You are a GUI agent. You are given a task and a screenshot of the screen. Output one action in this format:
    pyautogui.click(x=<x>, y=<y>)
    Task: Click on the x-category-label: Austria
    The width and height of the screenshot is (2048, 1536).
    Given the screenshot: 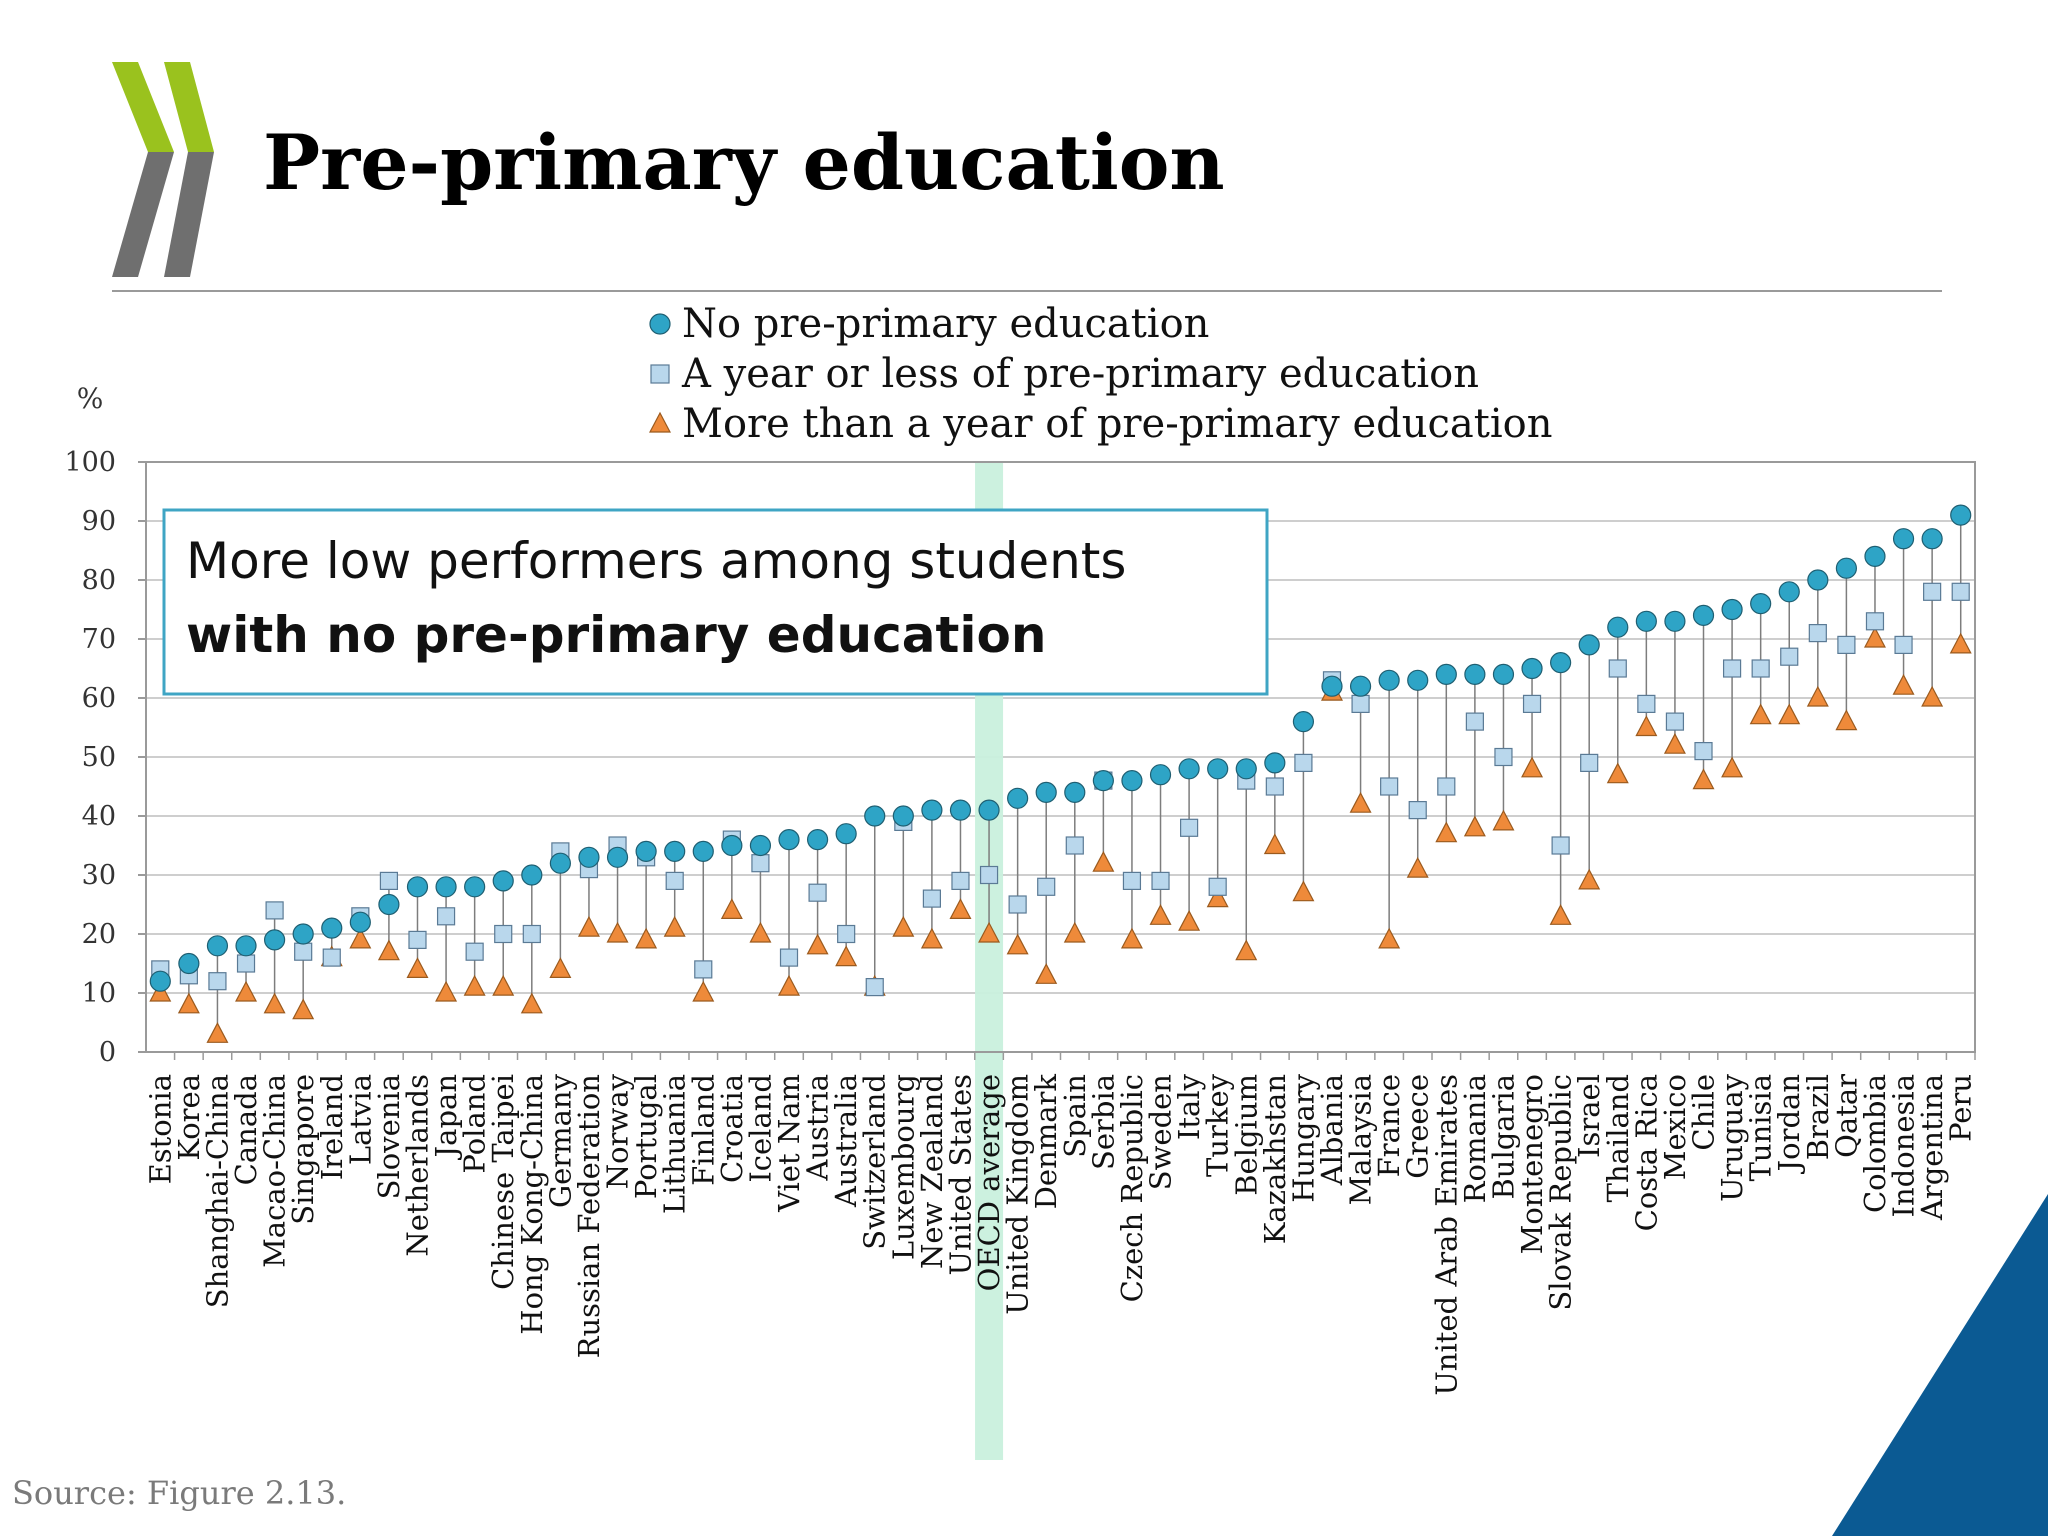 What is the action you would take?
    pyautogui.click(x=818, y=1128)
    